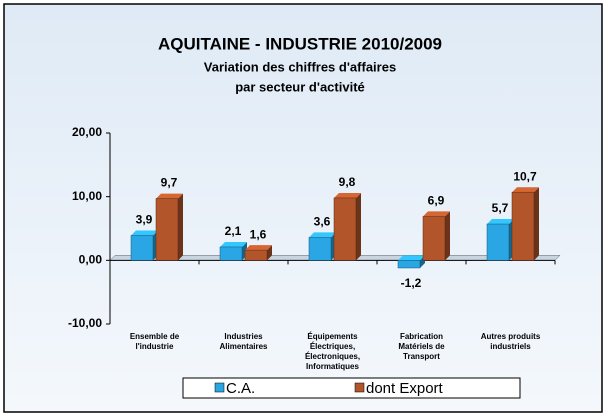 This screenshot has height=418, width=608. What do you see at coordinates (405, 388) in the screenshot?
I see `legend-label: dont Export` at bounding box center [405, 388].